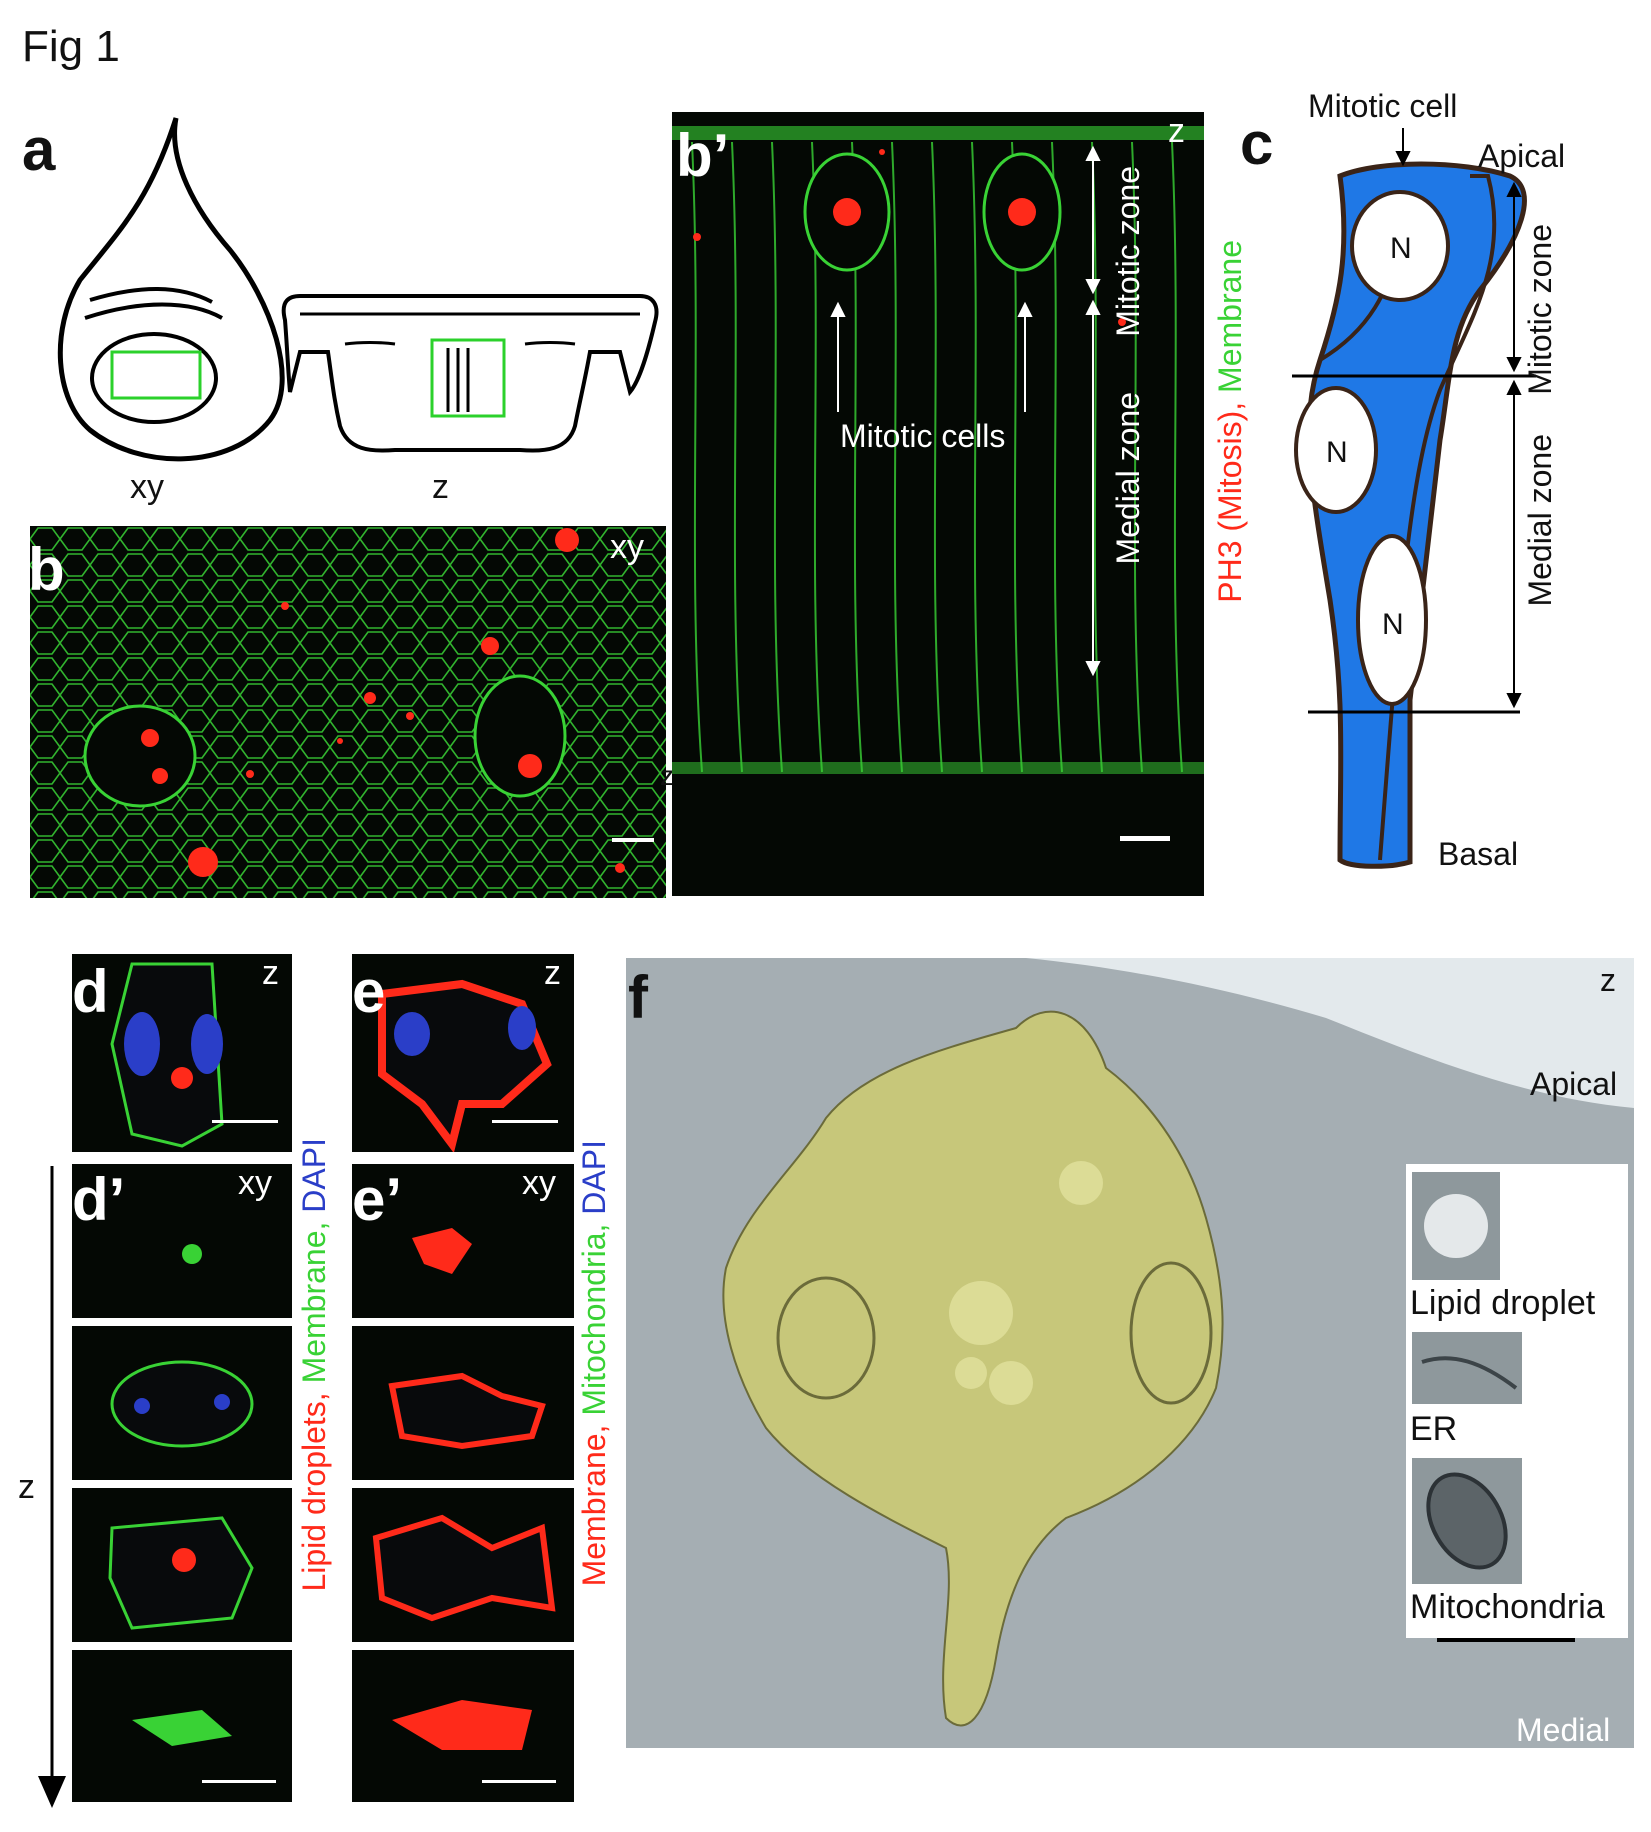 This screenshot has height=1832, width=1651. What do you see at coordinates (1522, 156) in the screenshot?
I see `panel-c-apical-label: Apical` at bounding box center [1522, 156].